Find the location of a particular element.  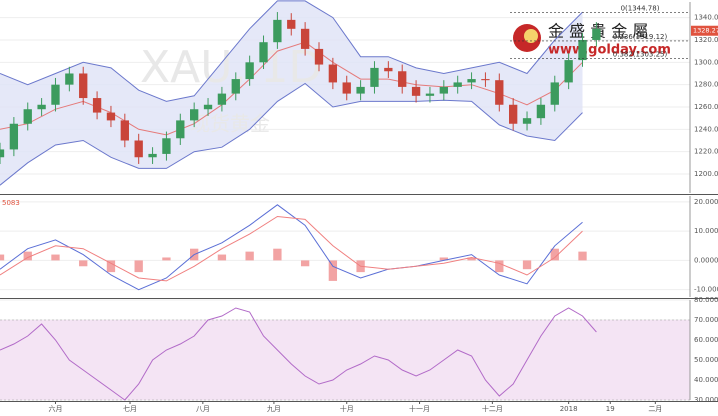

logo-icon is located at coordinates (531, 36).